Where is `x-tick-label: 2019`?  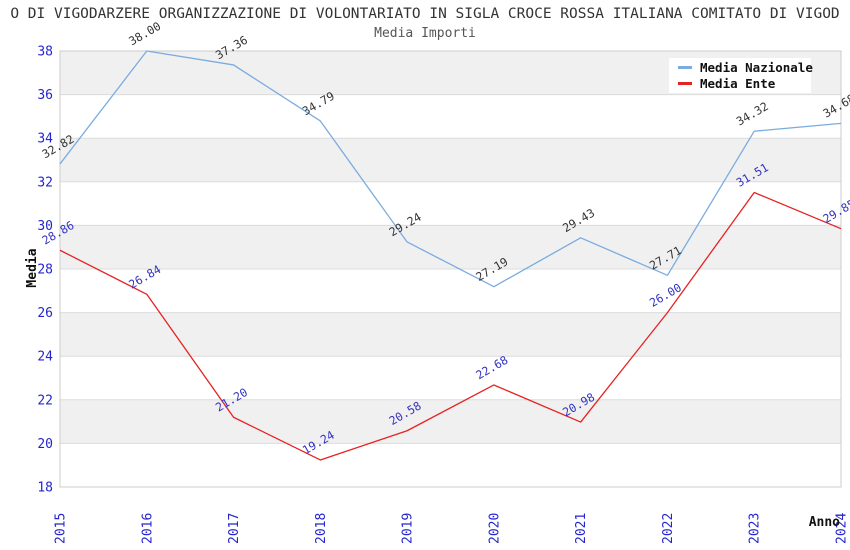 x-tick-label: 2019 is located at coordinates (408, 528).